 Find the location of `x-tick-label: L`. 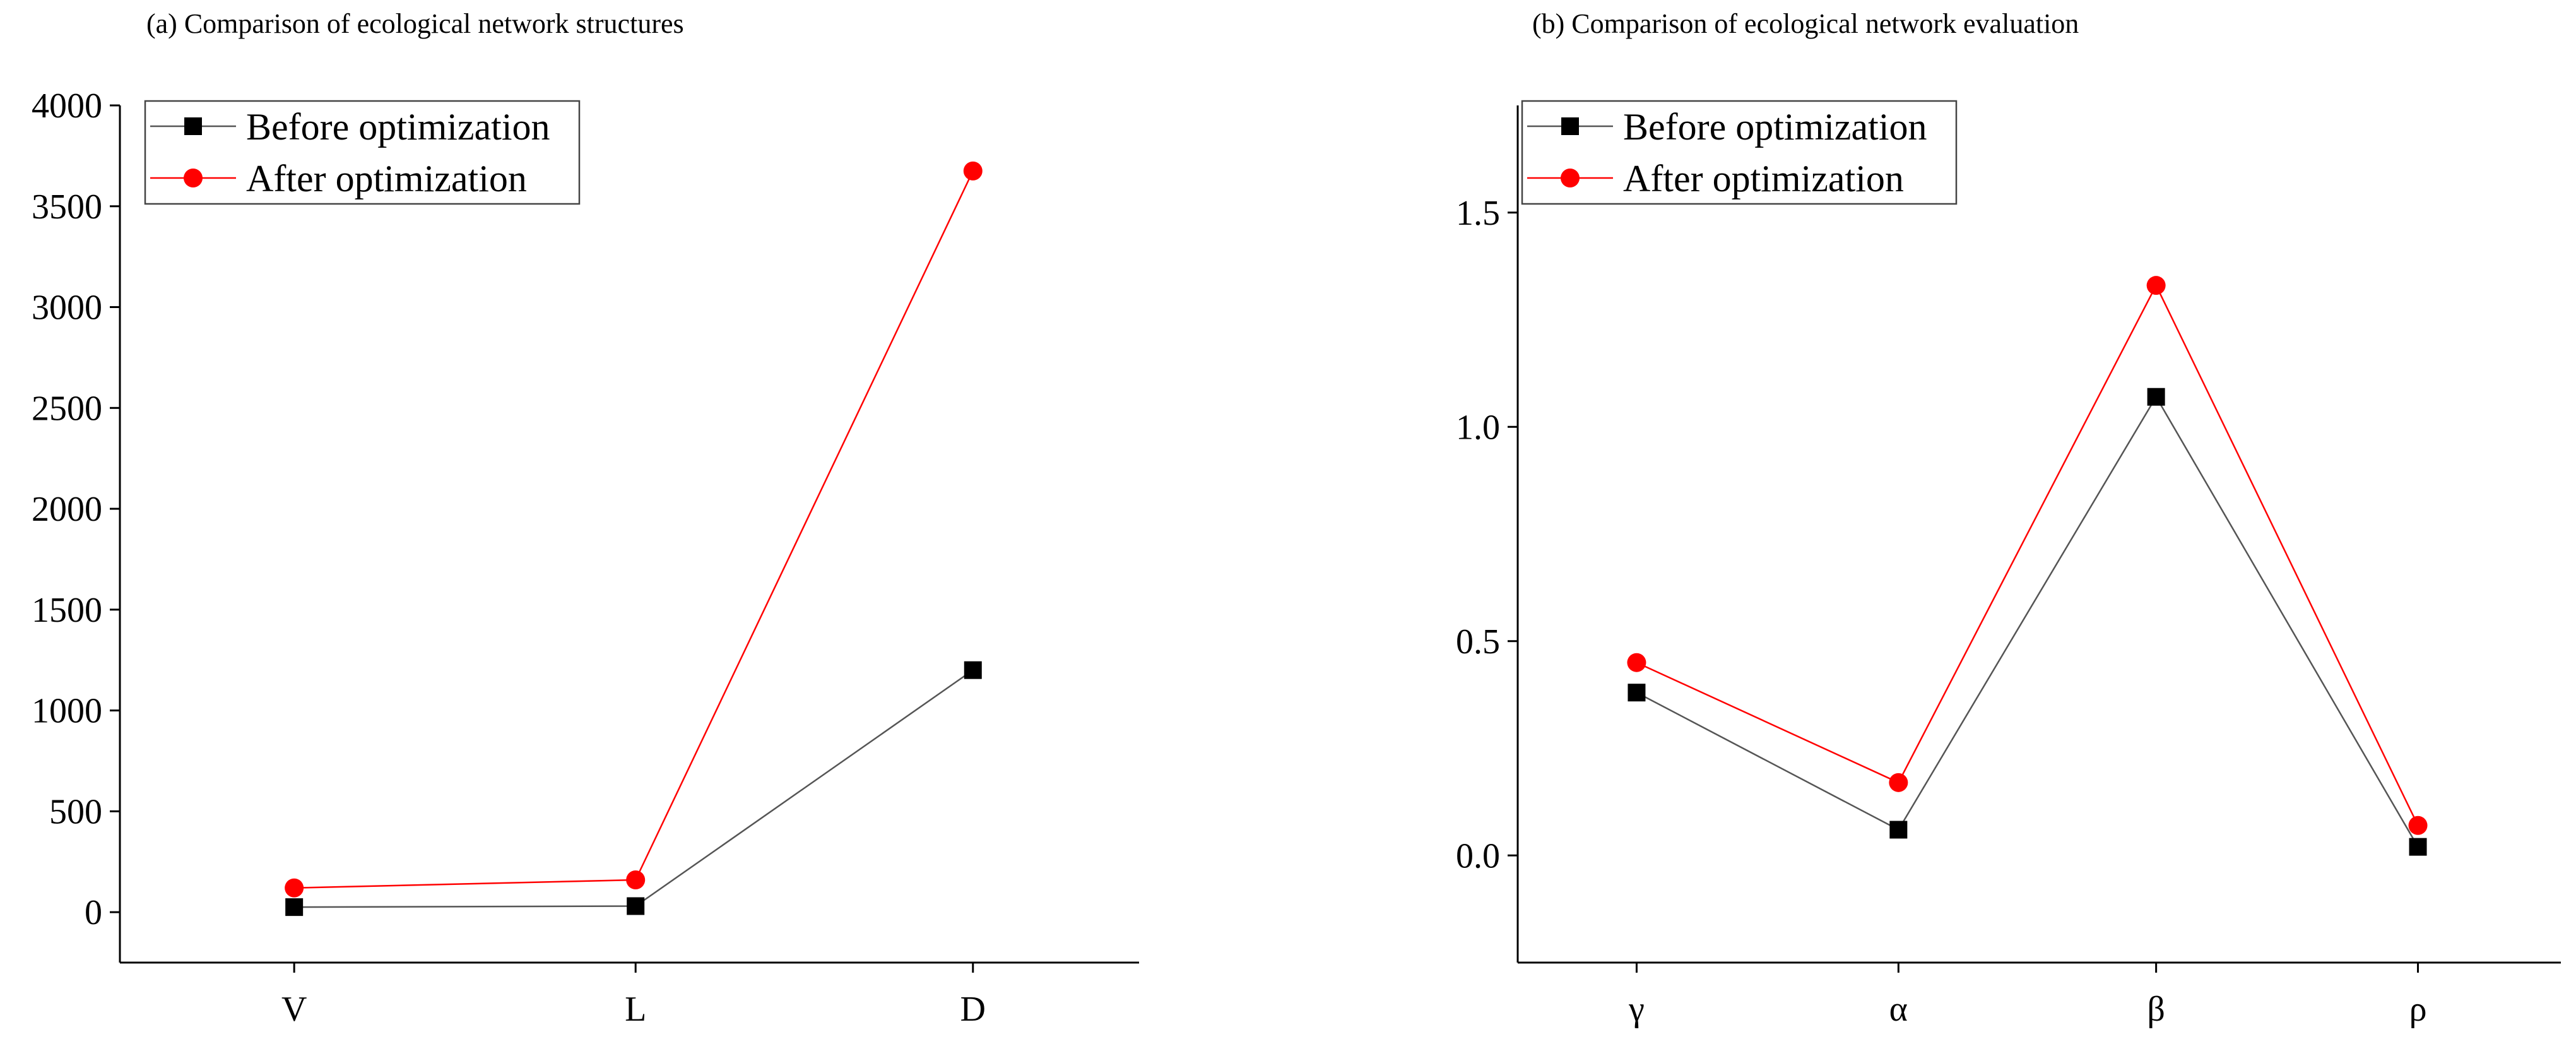

x-tick-label: L is located at coordinates (635, 1010).